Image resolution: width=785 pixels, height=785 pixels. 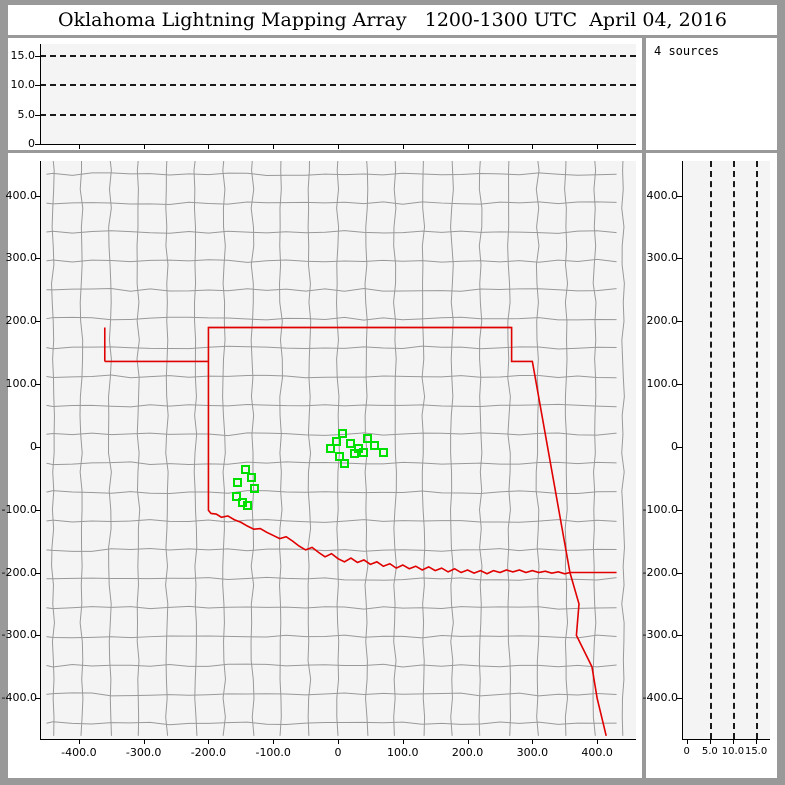 I want to click on x-tick-label: -200.0, so click(x=208, y=752).